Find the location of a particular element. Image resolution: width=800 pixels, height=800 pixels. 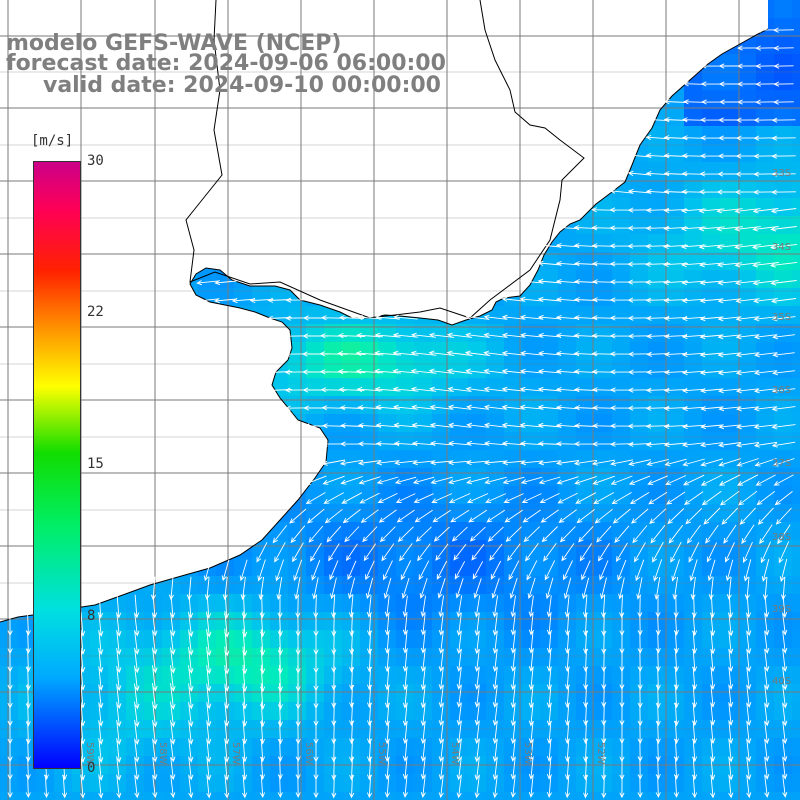

colorbar-tick-30: 30 is located at coordinates (95, 161).